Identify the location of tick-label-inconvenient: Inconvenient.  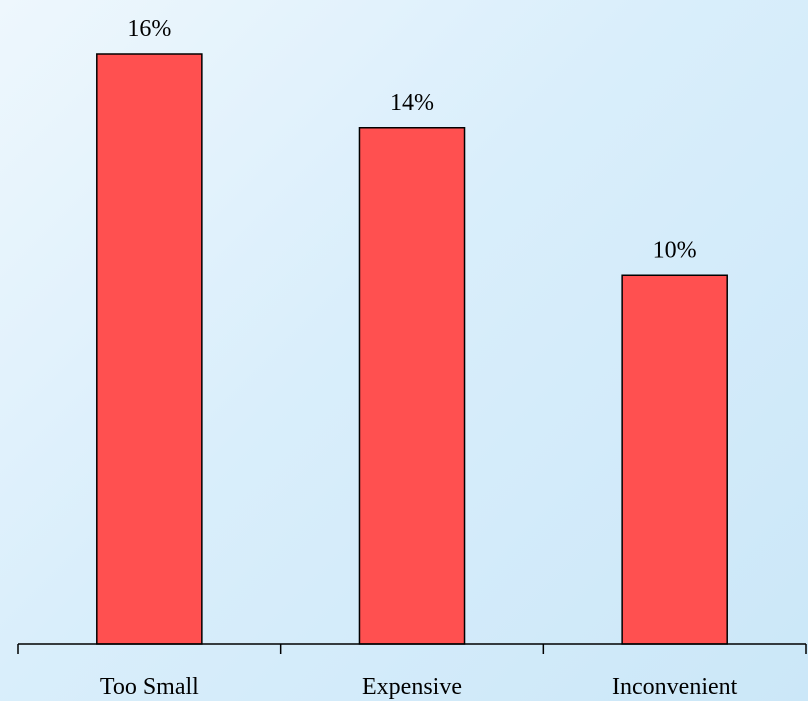
(675, 687).